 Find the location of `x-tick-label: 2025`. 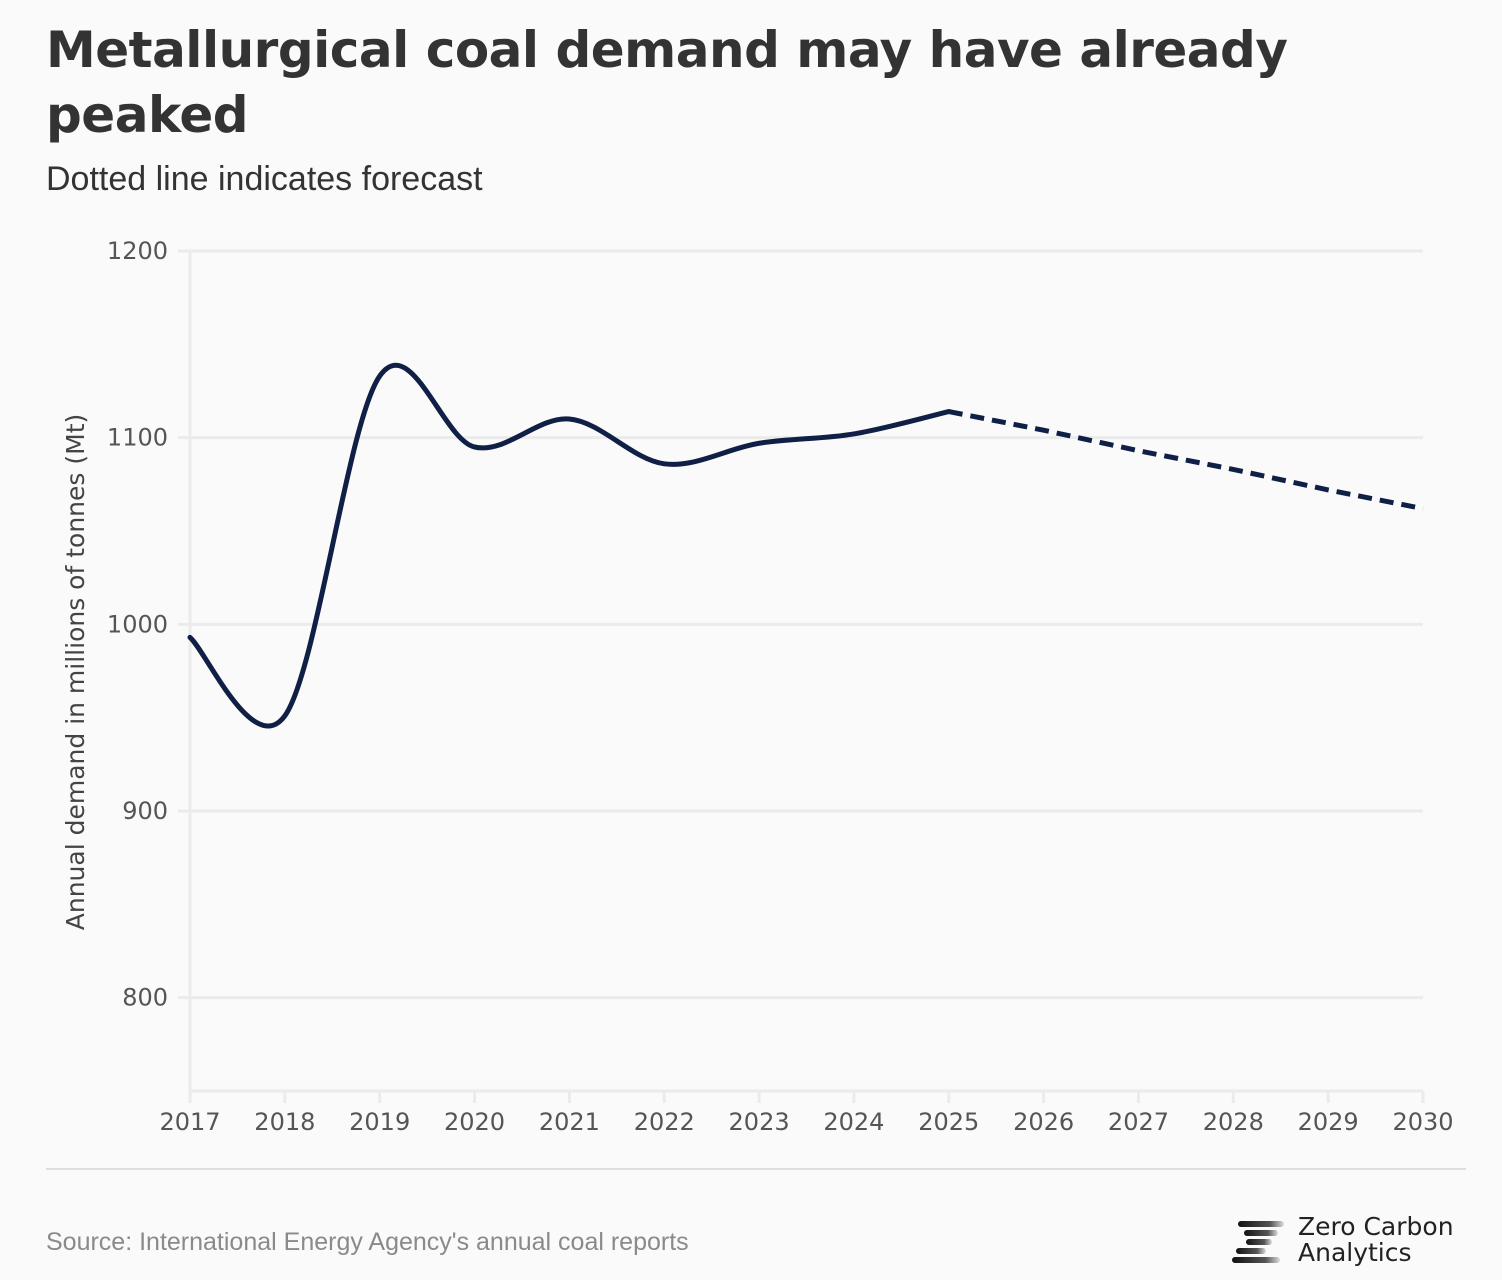

x-tick-label: 2025 is located at coordinates (948, 1122).